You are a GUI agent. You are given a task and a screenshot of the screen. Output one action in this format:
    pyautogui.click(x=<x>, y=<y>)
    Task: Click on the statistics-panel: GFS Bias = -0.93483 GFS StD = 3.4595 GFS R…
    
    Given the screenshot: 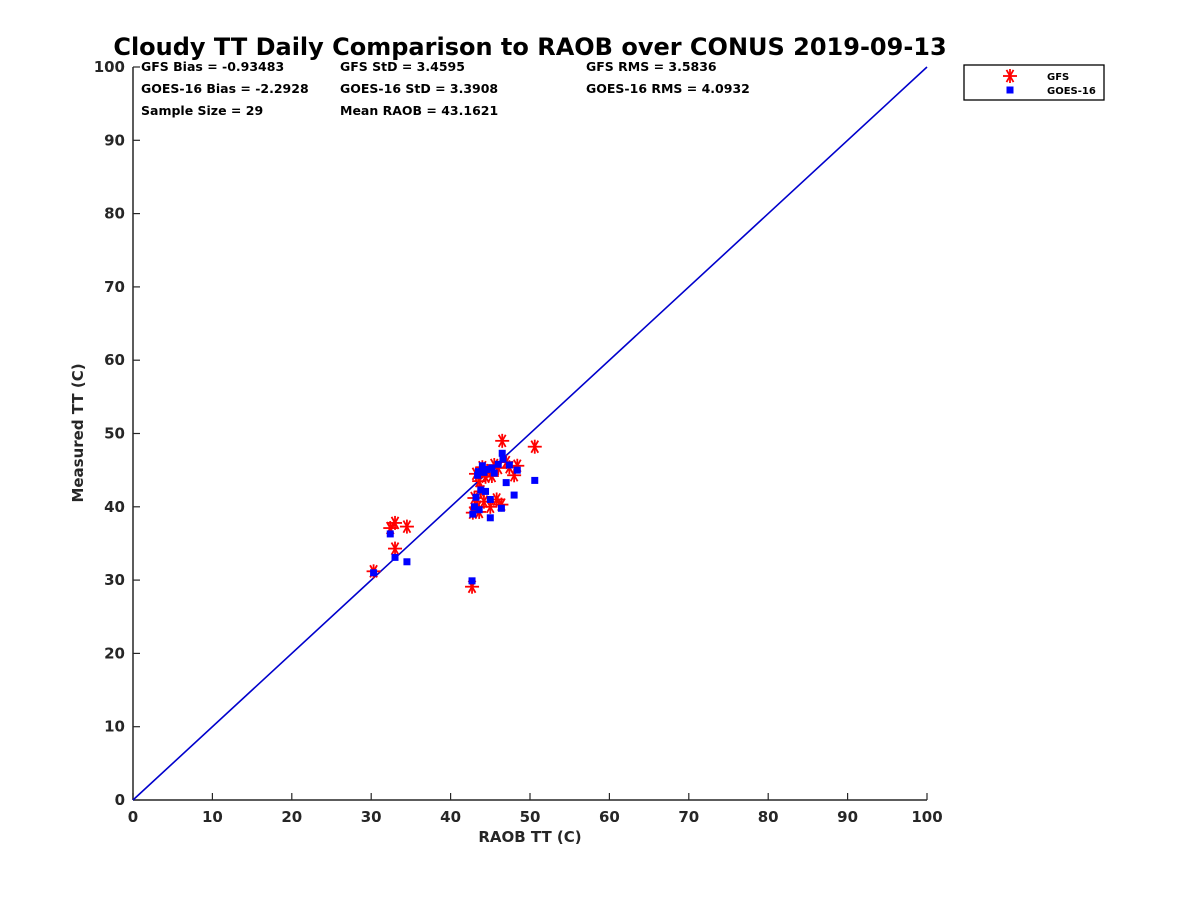 What is the action you would take?
    pyautogui.click(x=445, y=88)
    